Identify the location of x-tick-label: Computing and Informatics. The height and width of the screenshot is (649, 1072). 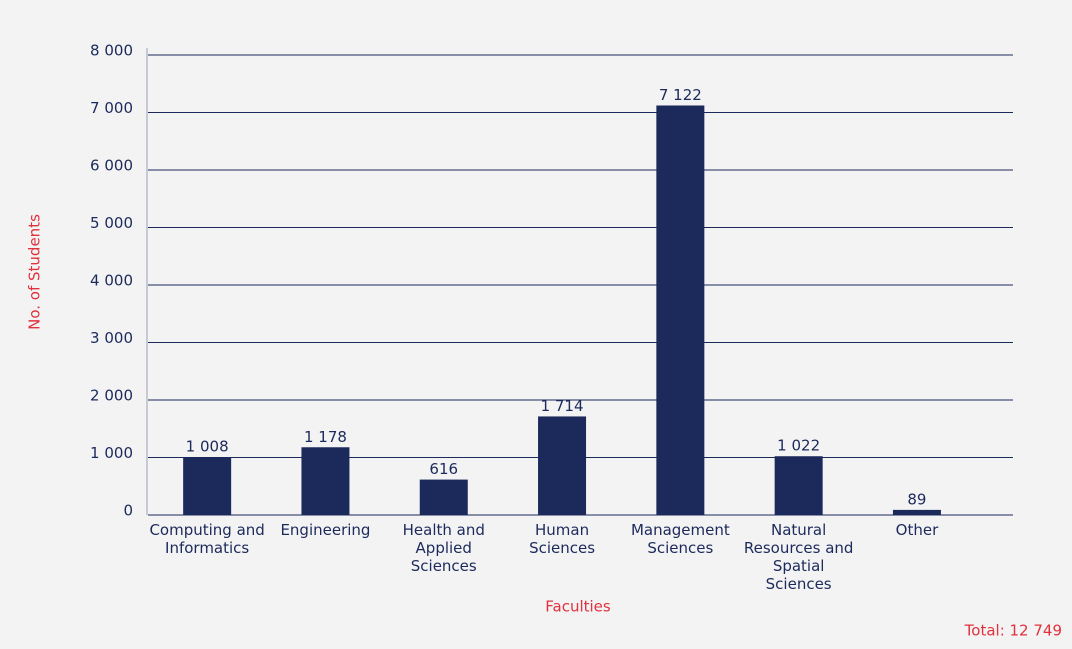
(207, 539).